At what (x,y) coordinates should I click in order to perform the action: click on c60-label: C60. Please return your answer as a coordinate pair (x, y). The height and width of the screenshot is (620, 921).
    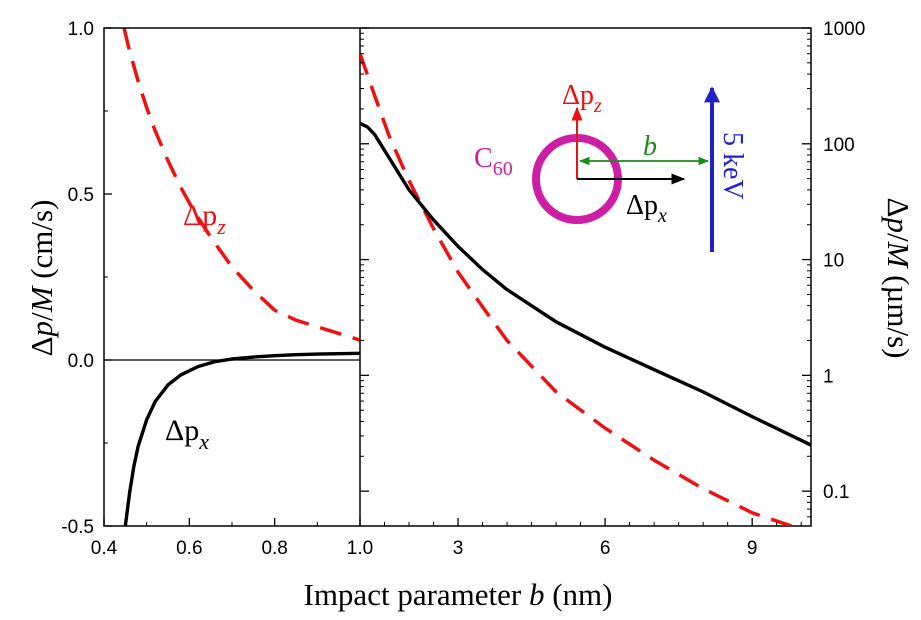
    Looking at the image, I should click on (493, 161).